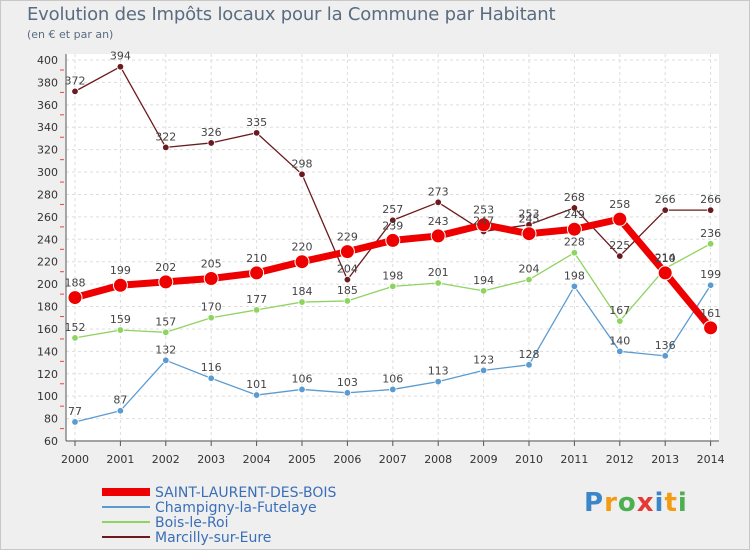 Image resolution: width=750 pixels, height=550 pixels. I want to click on data-label: 194, so click(483, 280).